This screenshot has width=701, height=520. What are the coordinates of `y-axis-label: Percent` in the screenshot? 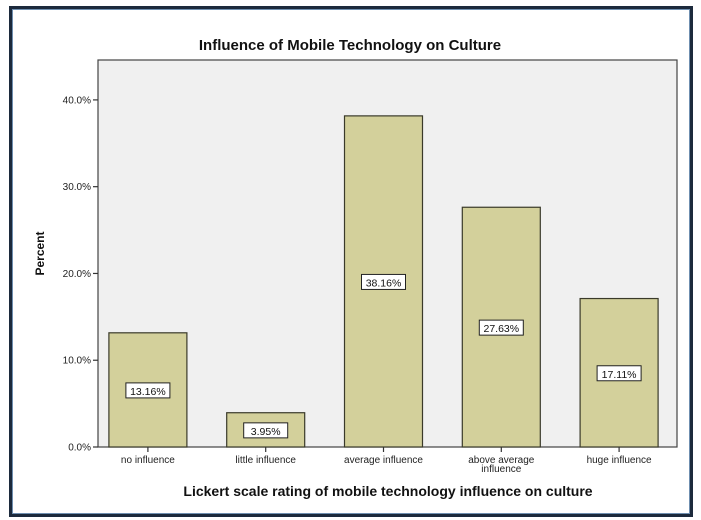 It's located at (40, 253).